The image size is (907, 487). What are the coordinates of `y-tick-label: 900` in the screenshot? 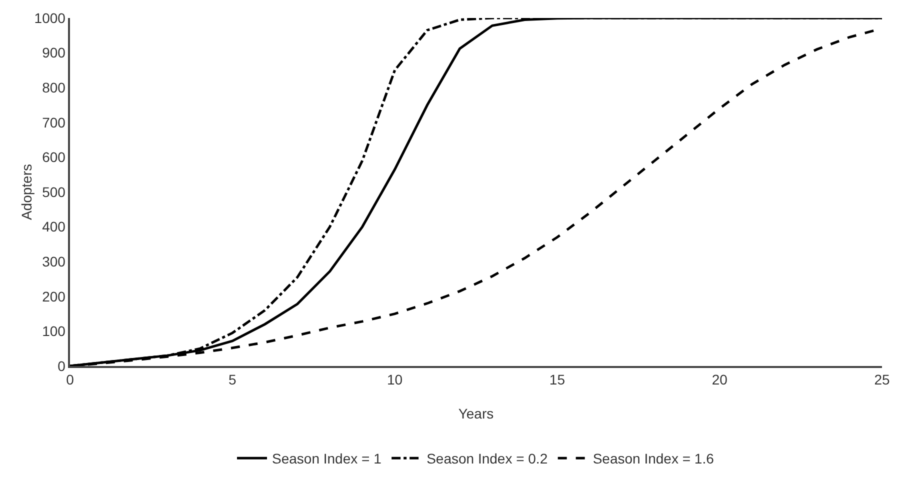 It's located at (54, 52).